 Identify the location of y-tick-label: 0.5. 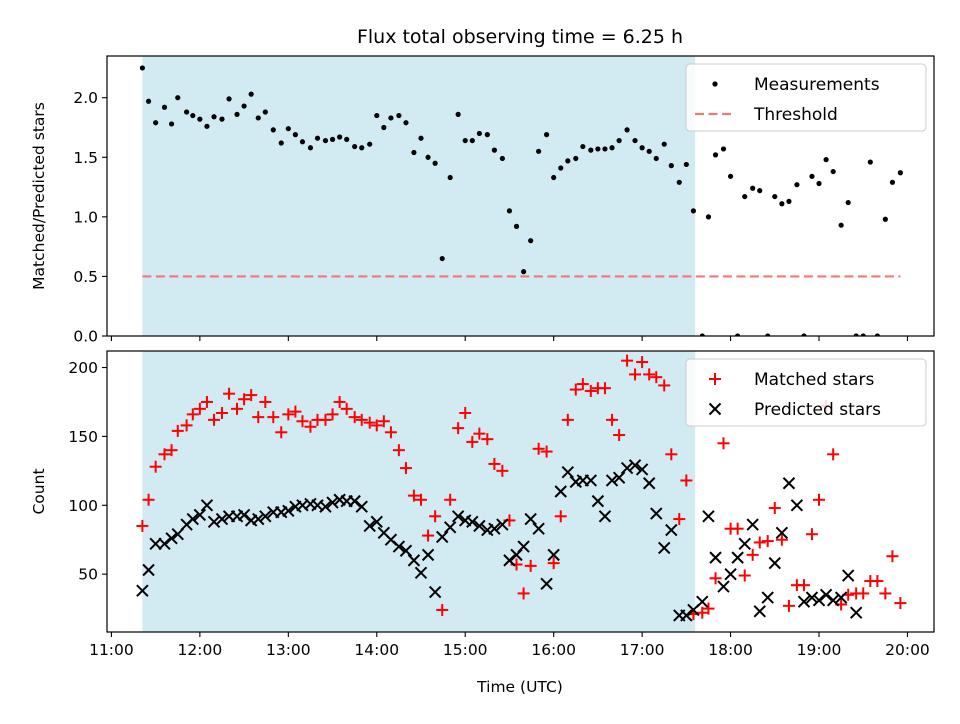
(85, 277).